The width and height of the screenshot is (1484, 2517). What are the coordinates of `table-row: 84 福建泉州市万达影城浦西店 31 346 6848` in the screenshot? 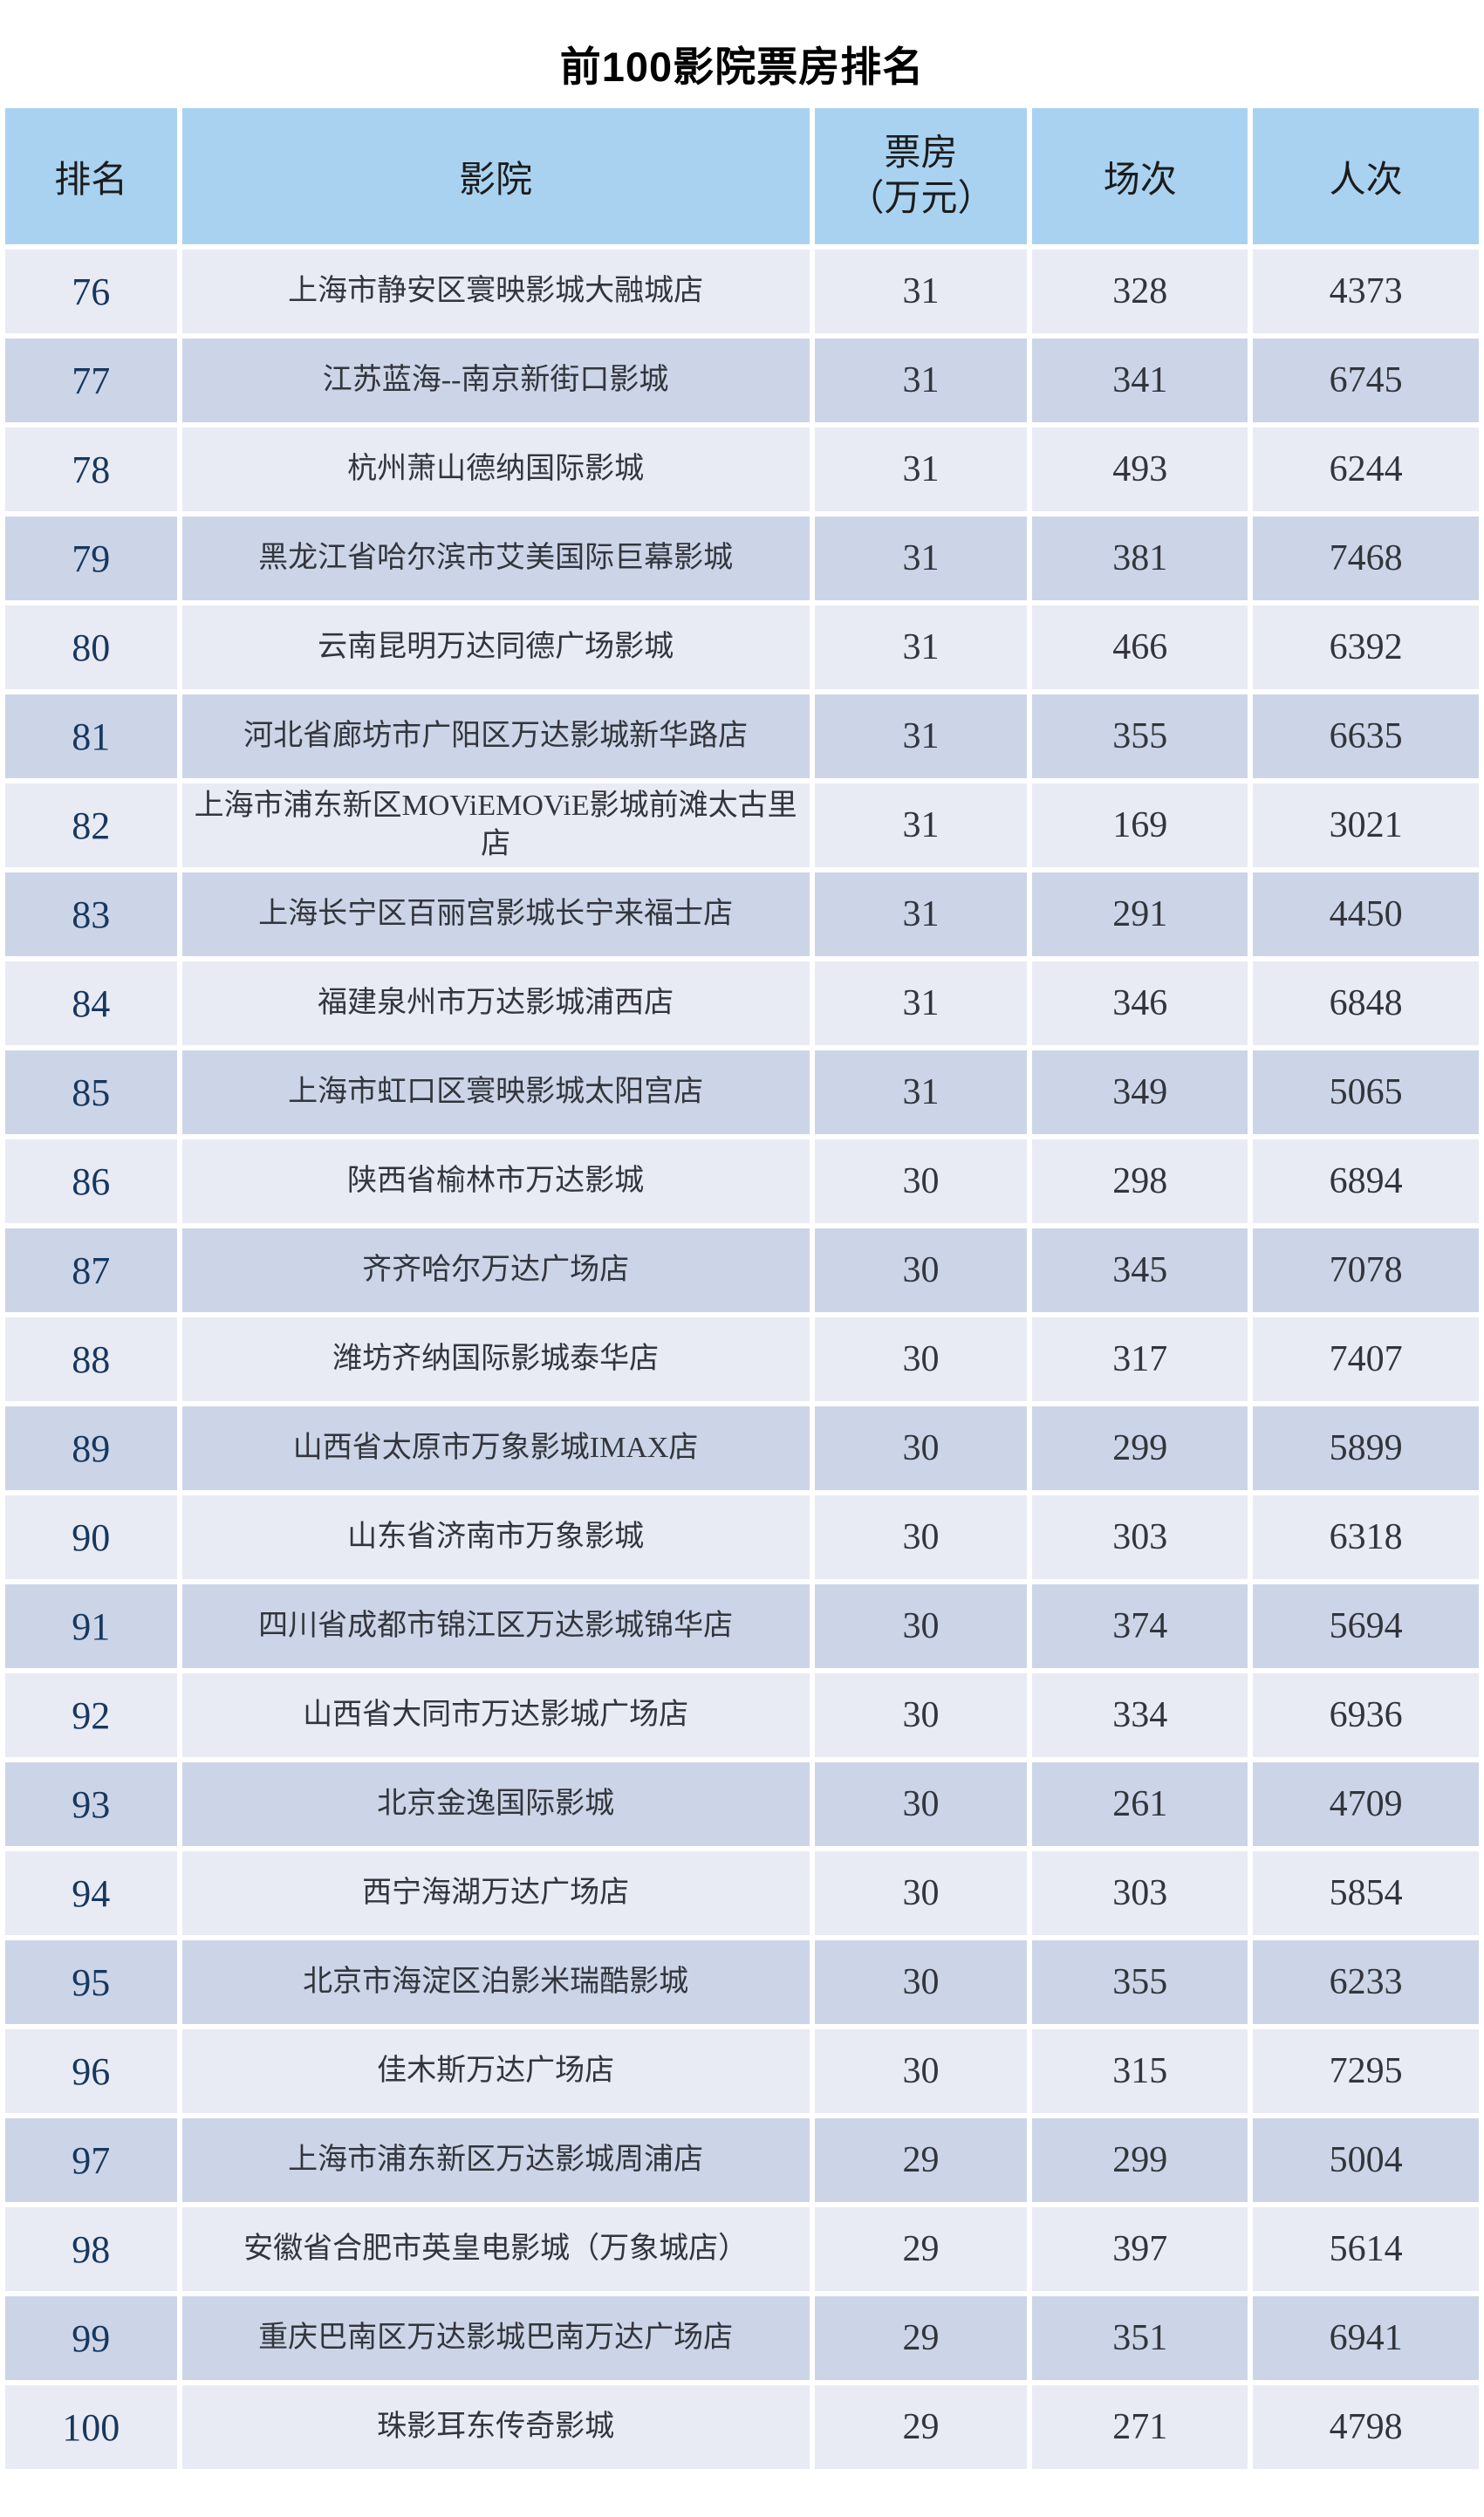 It's located at (742, 1003).